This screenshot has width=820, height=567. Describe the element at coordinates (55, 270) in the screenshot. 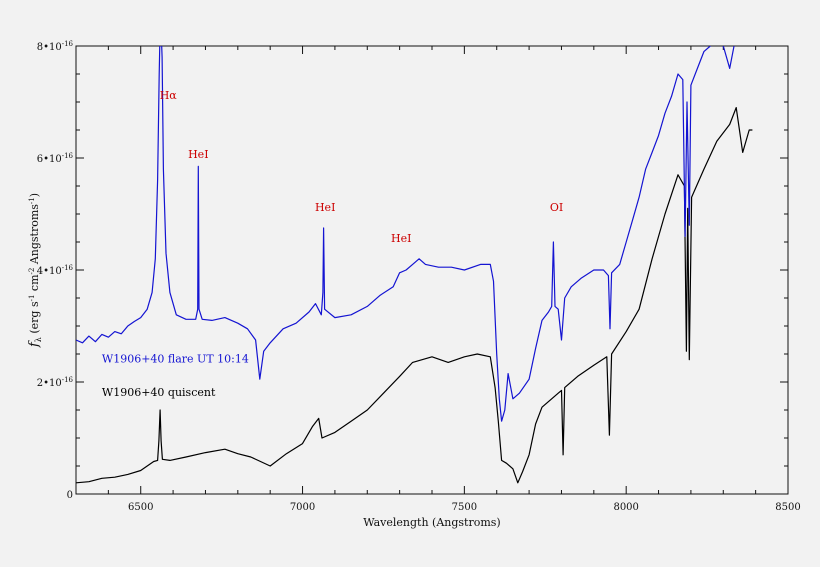

I see `y-tick-label: 4•10-16` at that location.